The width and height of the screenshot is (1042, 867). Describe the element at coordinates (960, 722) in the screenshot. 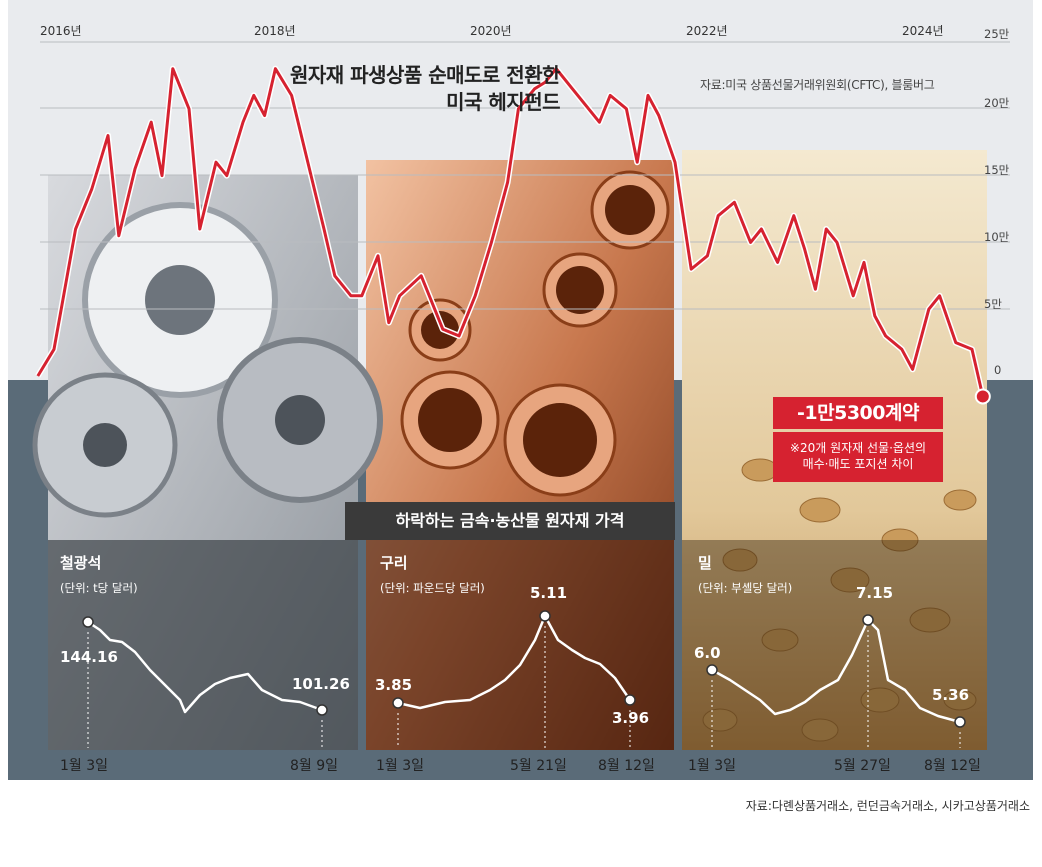

I see `wheat-end-marker` at that location.